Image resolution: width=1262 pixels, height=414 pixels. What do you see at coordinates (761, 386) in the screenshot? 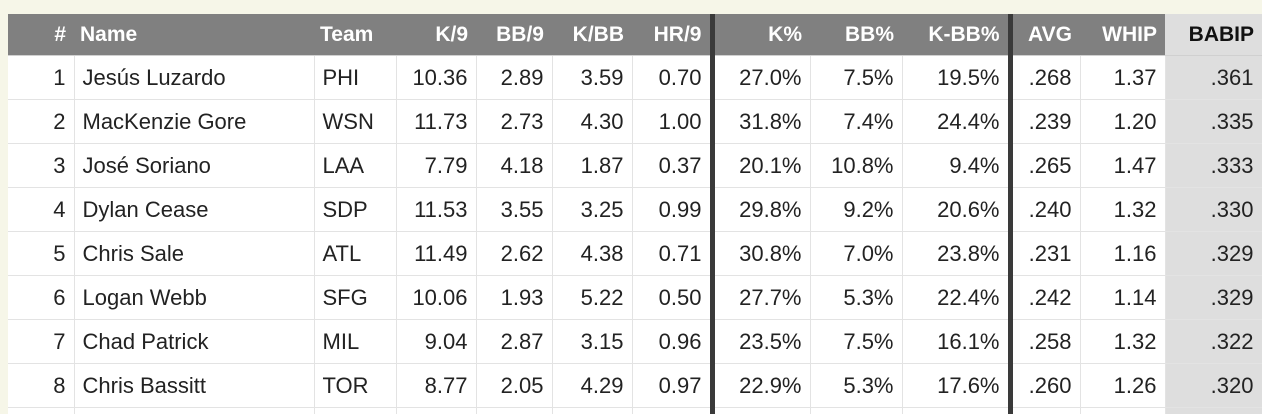
I see `cell-k-pct: 22.9%` at bounding box center [761, 386].